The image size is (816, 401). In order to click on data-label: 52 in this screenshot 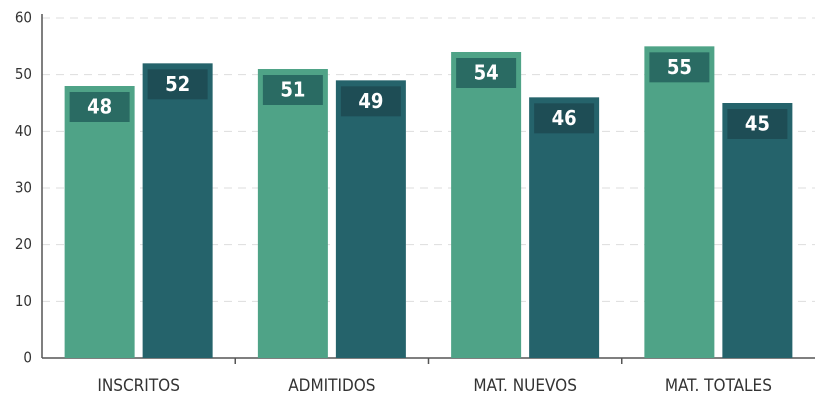, I will do `click(177, 84)`.